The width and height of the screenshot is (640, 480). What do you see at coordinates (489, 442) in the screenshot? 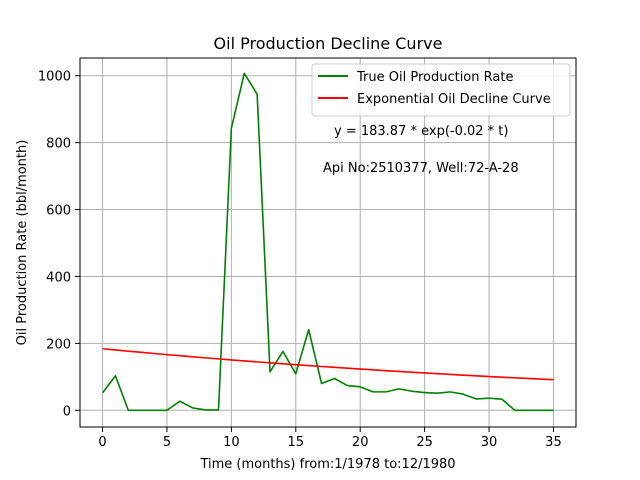
I see `x-tick-label: 30` at bounding box center [489, 442].